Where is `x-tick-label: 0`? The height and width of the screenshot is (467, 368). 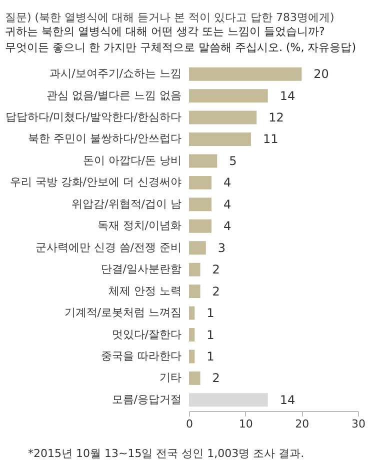
x-tick-label: 0 is located at coordinates (189, 424).